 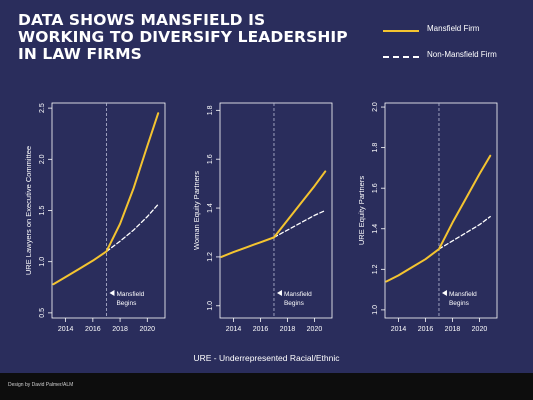 What do you see at coordinates (266, 358) in the screenshot?
I see `footnote: URE - Underrepresented Racial/Ethnic` at bounding box center [266, 358].